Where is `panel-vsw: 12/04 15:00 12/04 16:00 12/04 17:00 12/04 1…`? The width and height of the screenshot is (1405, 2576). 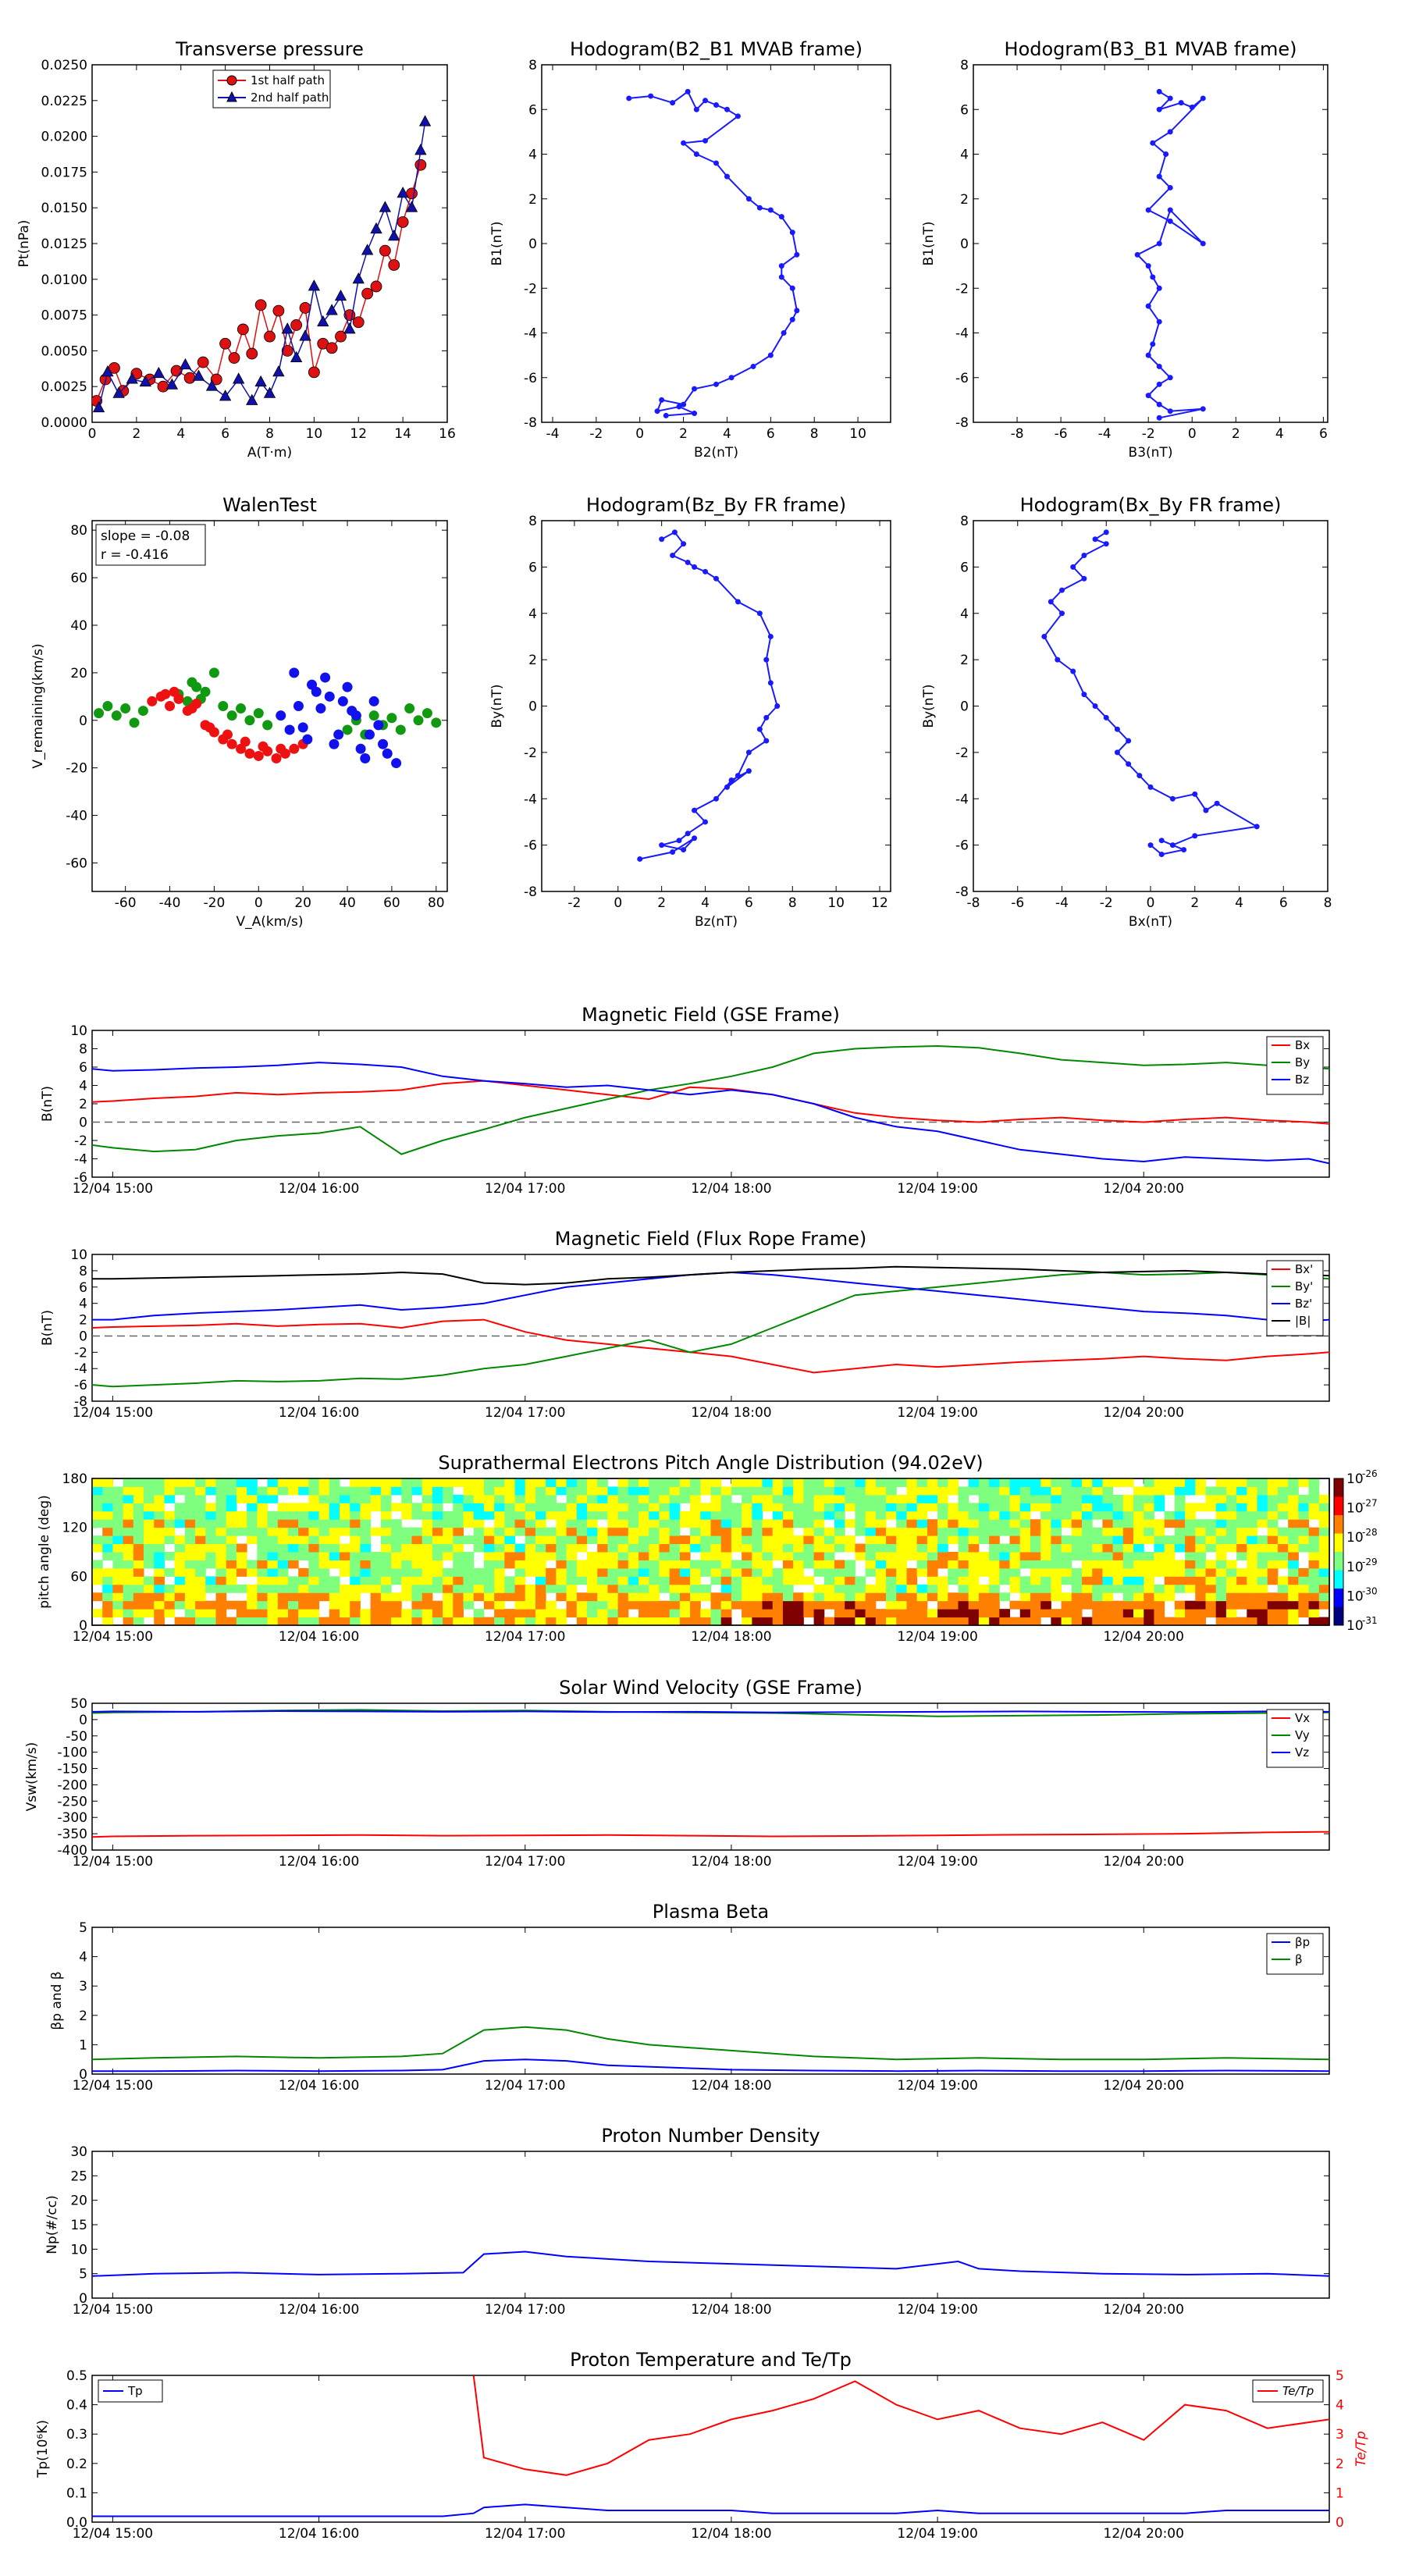
panel-vsw: 12/04 15:00 12/04 16:00 12/04 17:00 12/04 1… is located at coordinates (677, 1773).